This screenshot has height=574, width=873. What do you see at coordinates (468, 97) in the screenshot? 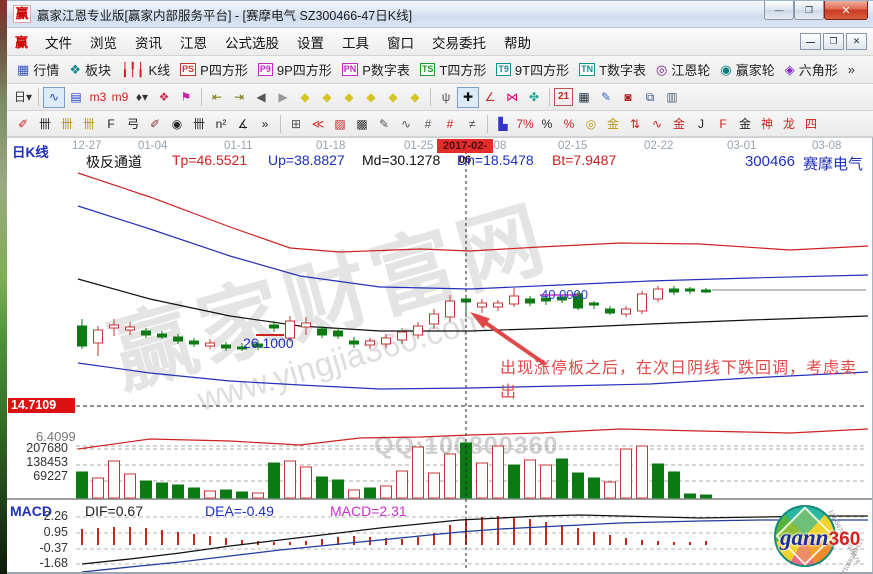
I see `crosshair-icon: ✚` at bounding box center [468, 97].